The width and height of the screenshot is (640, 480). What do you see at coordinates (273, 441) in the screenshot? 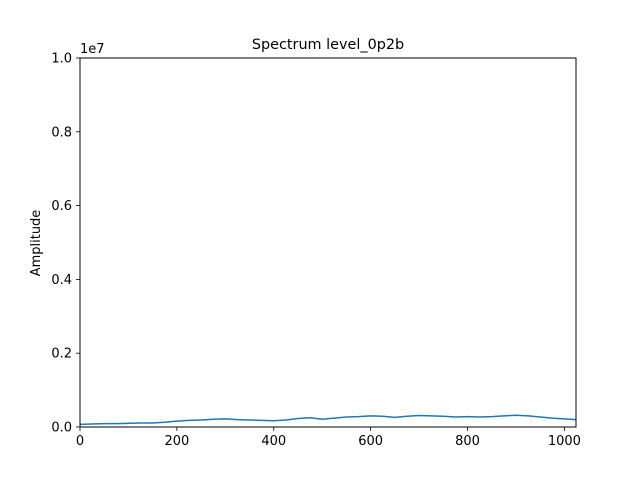
I see `x-tick-label: 400` at bounding box center [273, 441].